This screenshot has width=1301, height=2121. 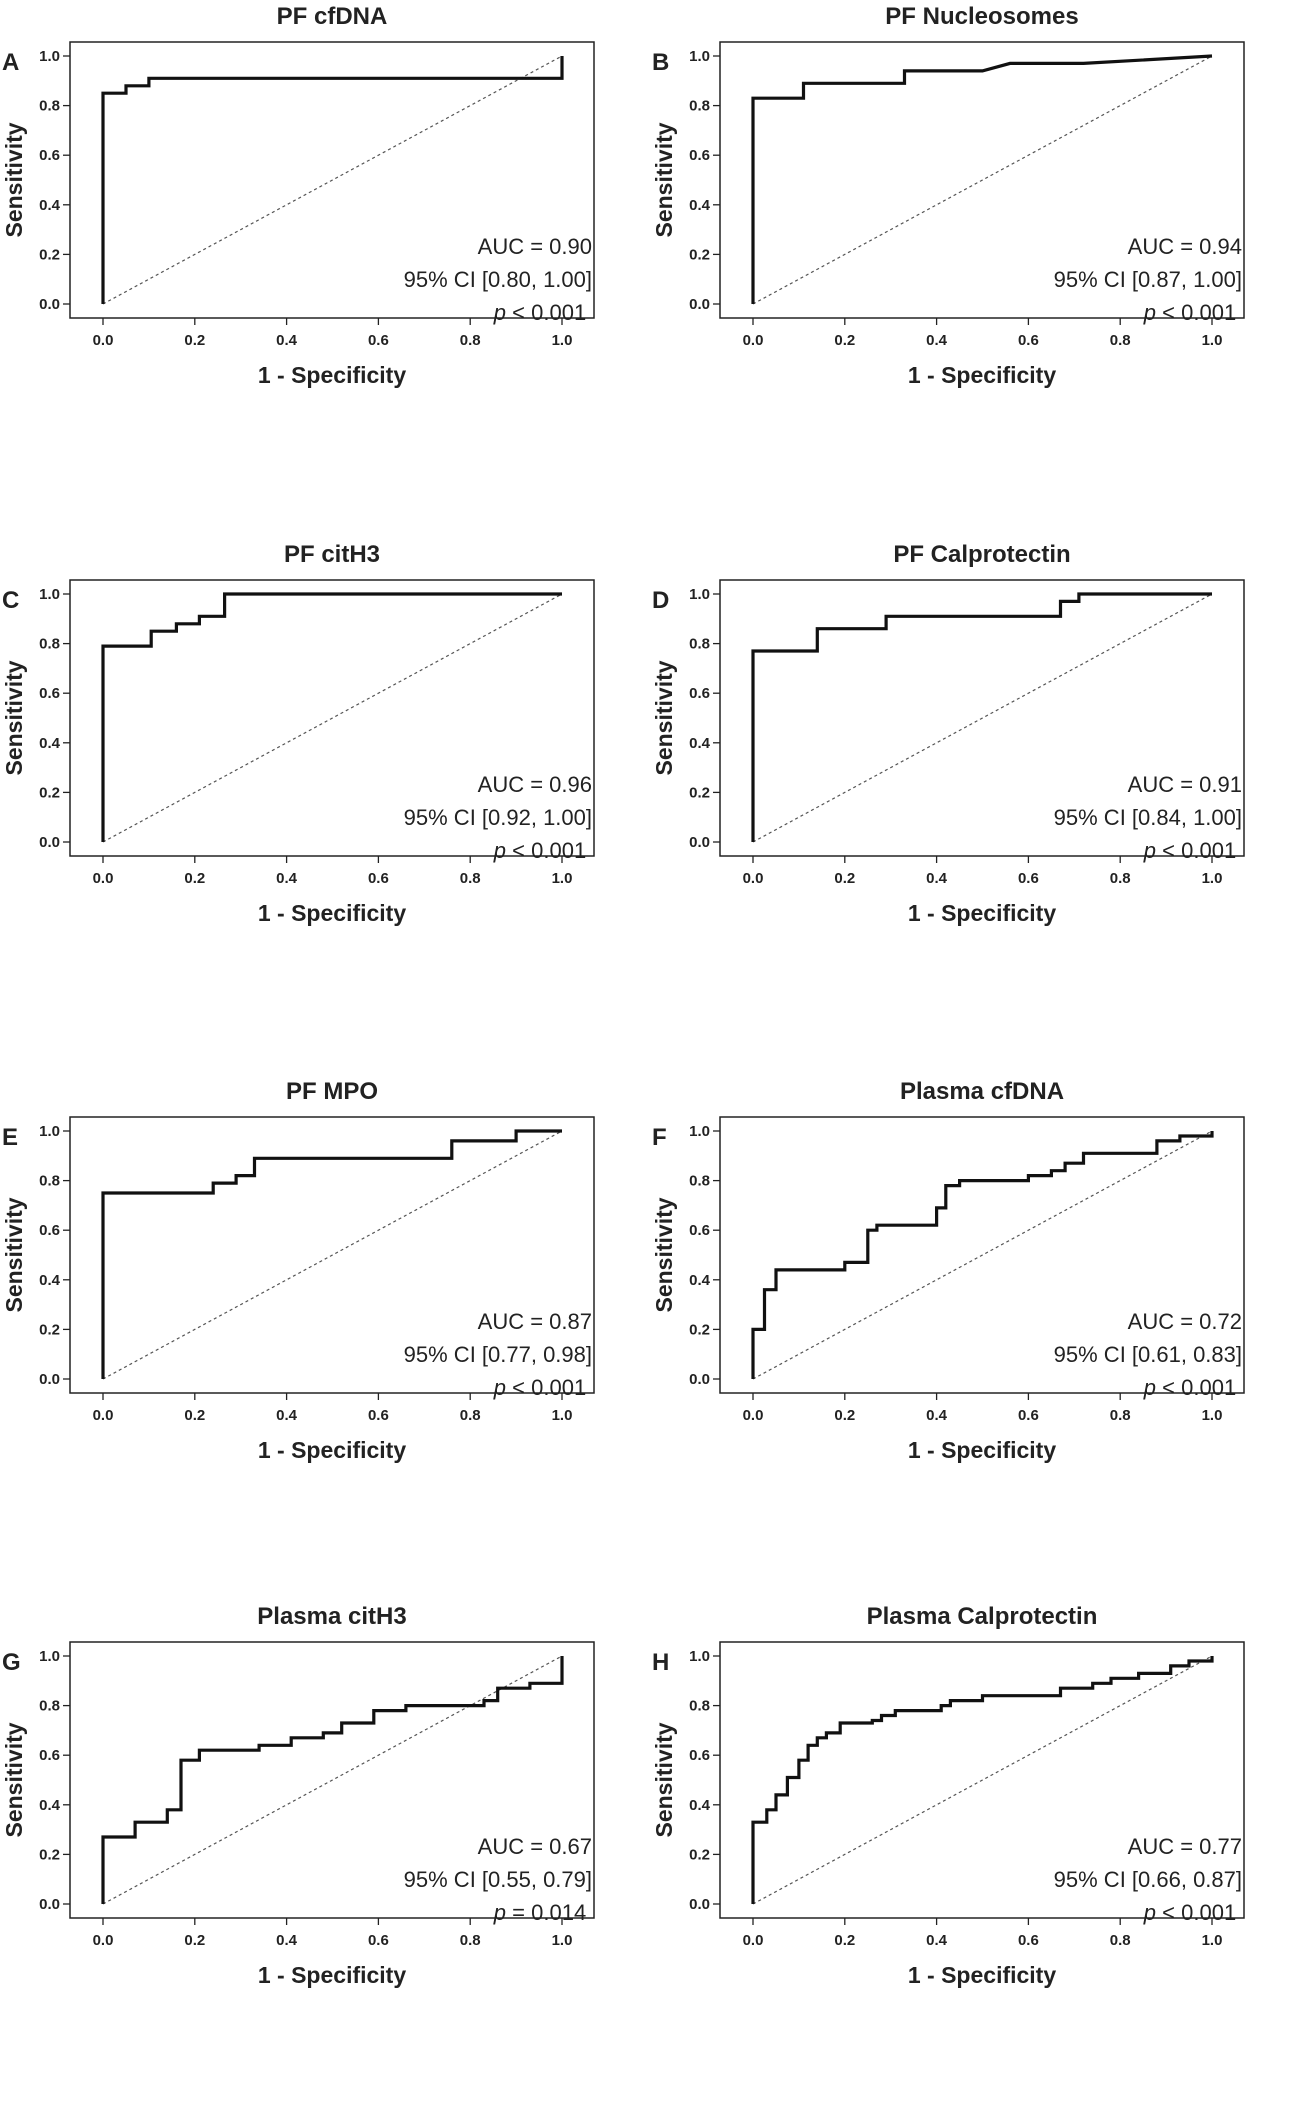 What do you see at coordinates (535, 1846) in the screenshot?
I see `auc-value: AUC = 0.67` at bounding box center [535, 1846].